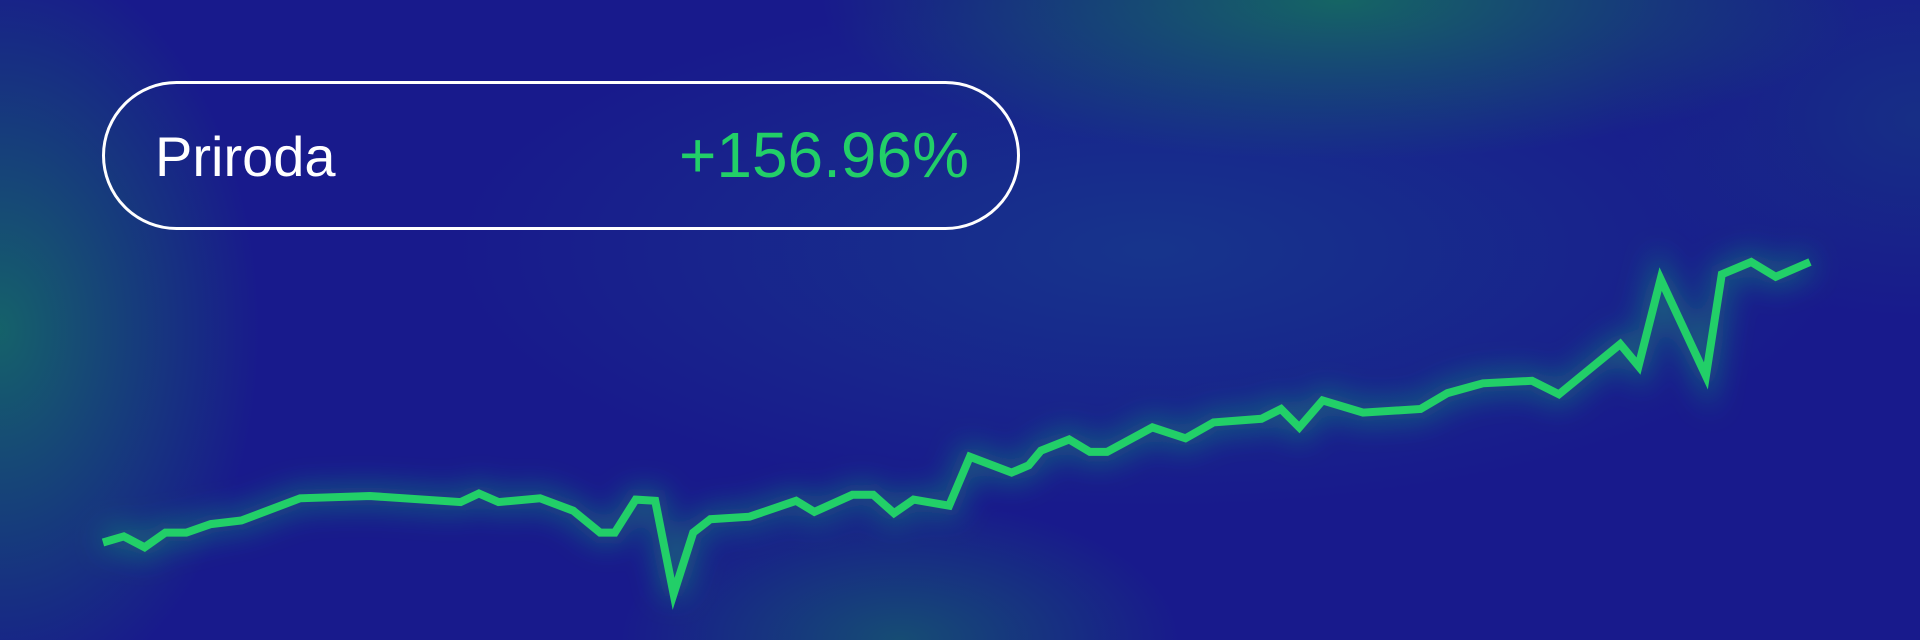 The height and width of the screenshot is (640, 1920). What do you see at coordinates (245, 156) in the screenshot?
I see `asset-name: Priroda` at bounding box center [245, 156].